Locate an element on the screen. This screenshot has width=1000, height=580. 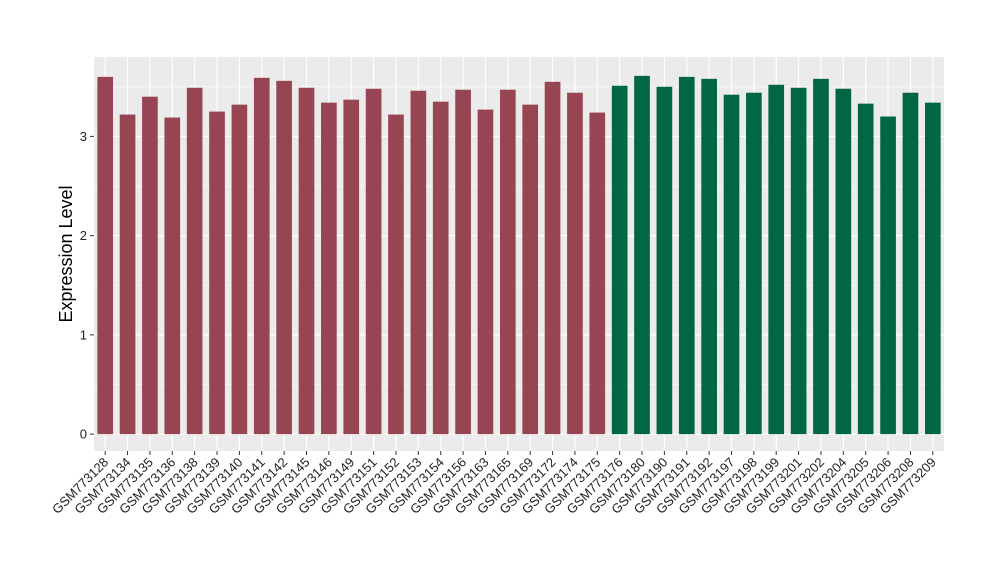
bar-GSM773151 is located at coordinates (373, 261).